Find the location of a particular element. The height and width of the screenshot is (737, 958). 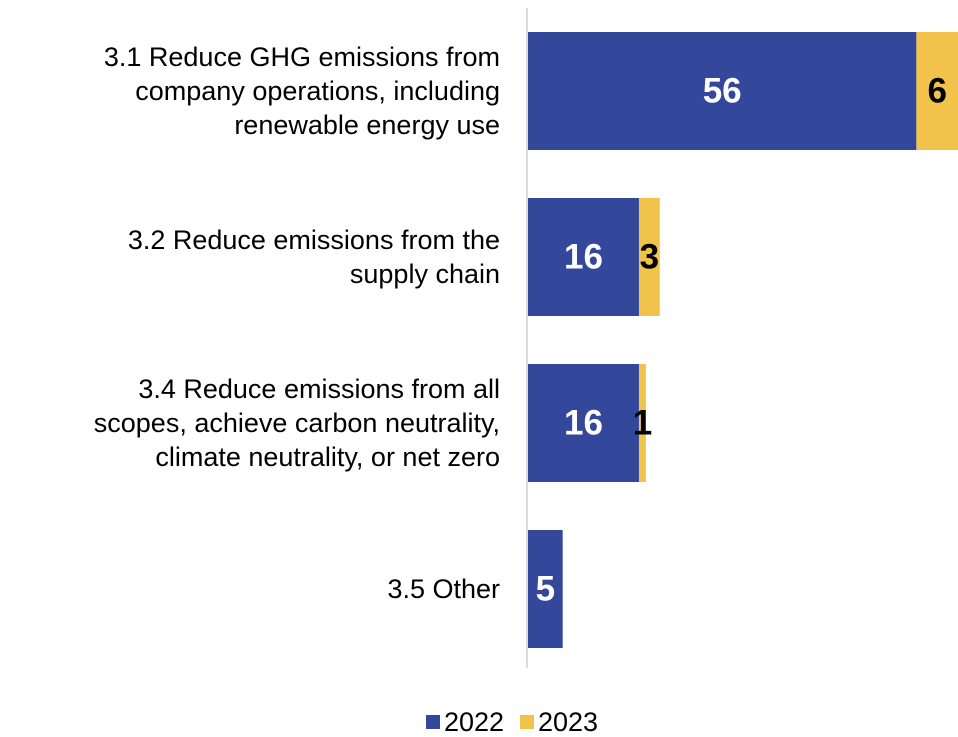

legend: 2022 2023 is located at coordinates (512, 722).